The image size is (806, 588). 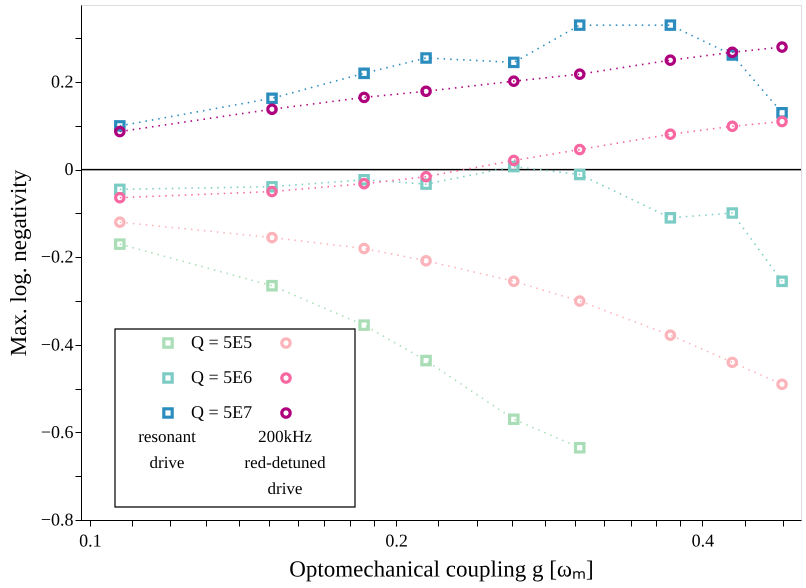 What do you see at coordinates (90, 540) in the screenshot?
I see `x-tick-label: 0.1` at bounding box center [90, 540].